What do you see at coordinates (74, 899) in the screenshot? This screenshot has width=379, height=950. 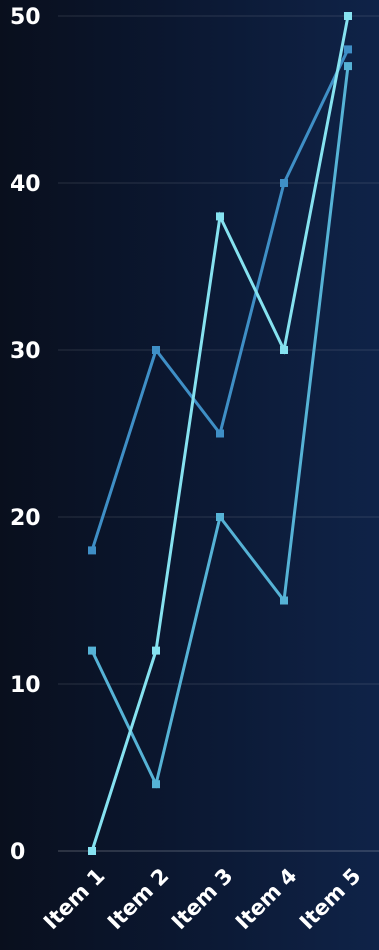 I see `x-tick-label: Item 1` at bounding box center [74, 899].